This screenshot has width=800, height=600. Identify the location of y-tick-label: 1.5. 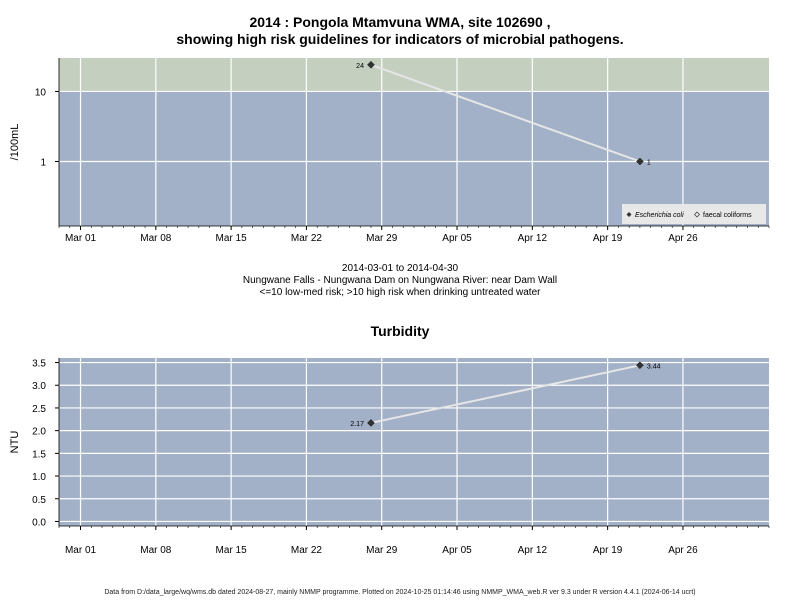
(39, 454).